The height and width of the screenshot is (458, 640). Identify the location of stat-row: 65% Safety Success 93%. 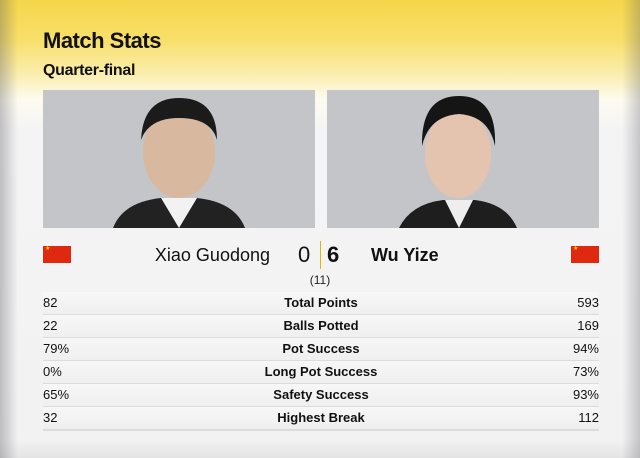
(321, 396).